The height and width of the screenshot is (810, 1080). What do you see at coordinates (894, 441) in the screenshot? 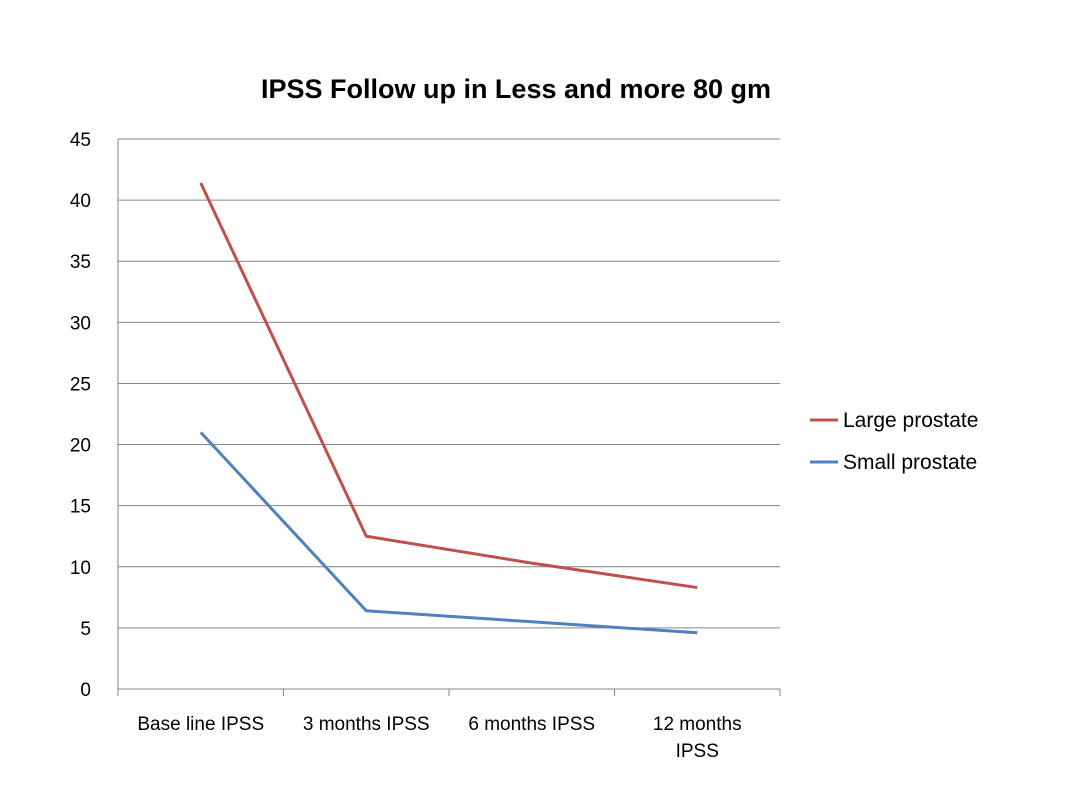
I see `legend: Large prostate Small prostate` at bounding box center [894, 441].